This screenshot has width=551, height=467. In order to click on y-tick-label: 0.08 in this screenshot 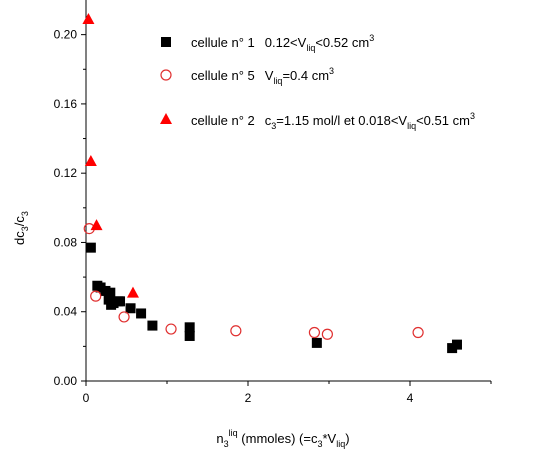, I will do `click(66, 242)`.